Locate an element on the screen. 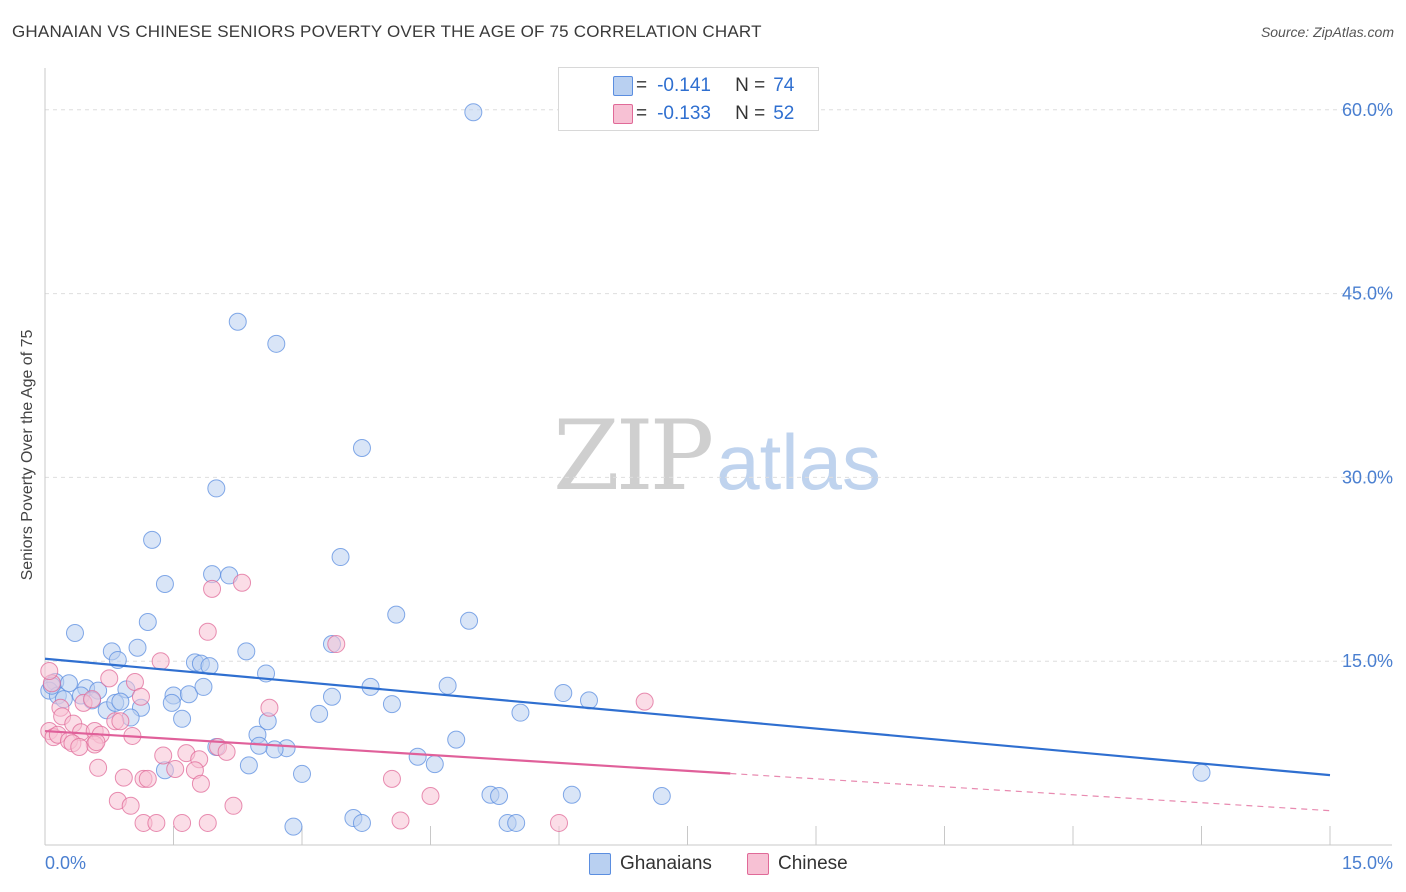 This screenshot has height=892, width=1406. bottom-legend-swatch-ghanaians is located at coordinates (600, 864).